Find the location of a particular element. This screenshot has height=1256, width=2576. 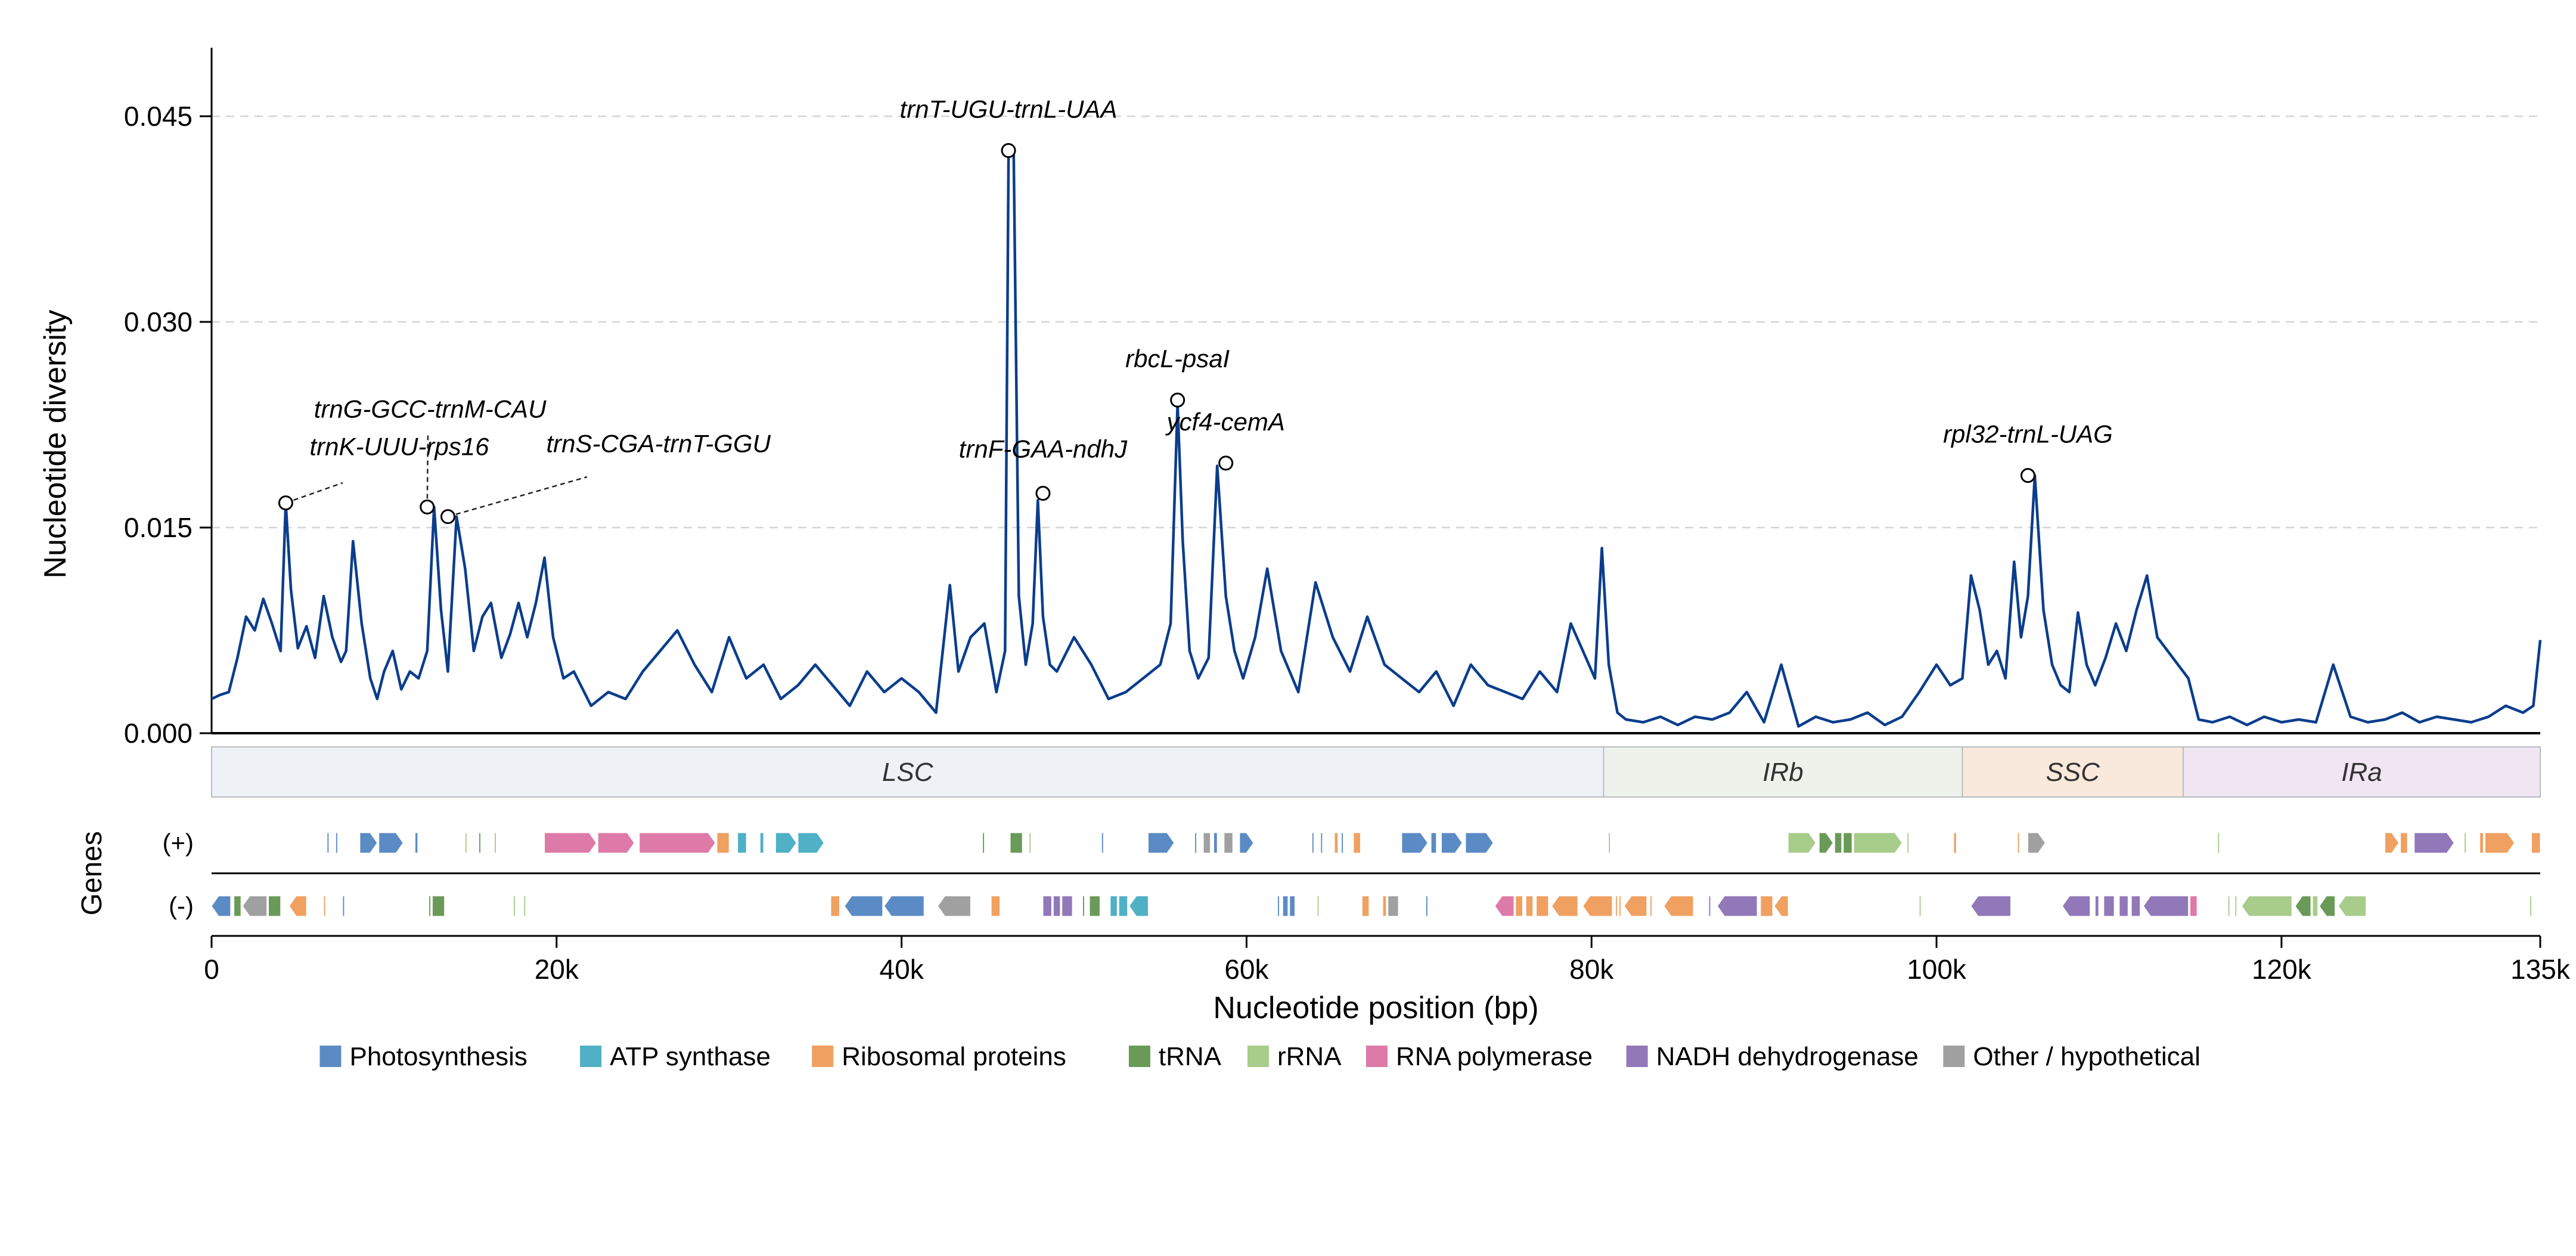

annotation-label: rpl32-trnL-UAG is located at coordinates (2028, 434).